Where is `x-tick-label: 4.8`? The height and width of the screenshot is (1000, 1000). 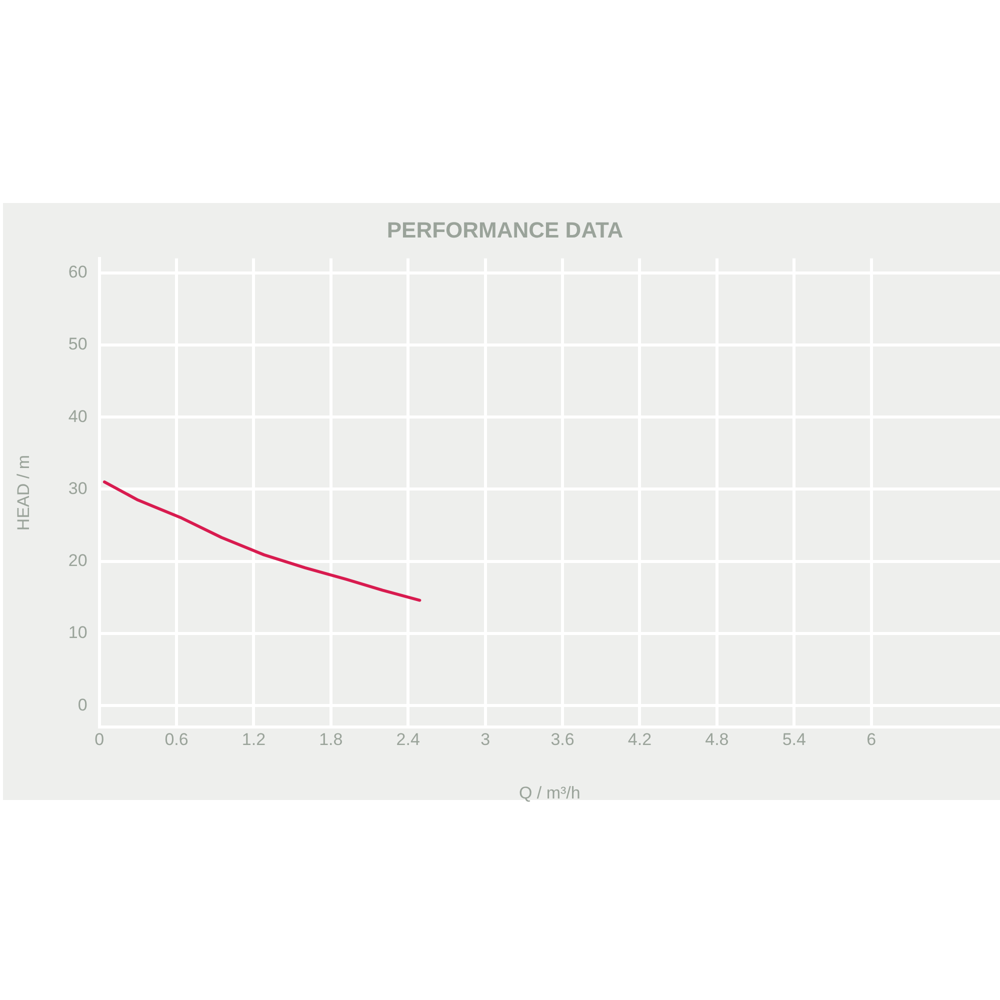
x-tick-label: 4.8 is located at coordinates (717, 740).